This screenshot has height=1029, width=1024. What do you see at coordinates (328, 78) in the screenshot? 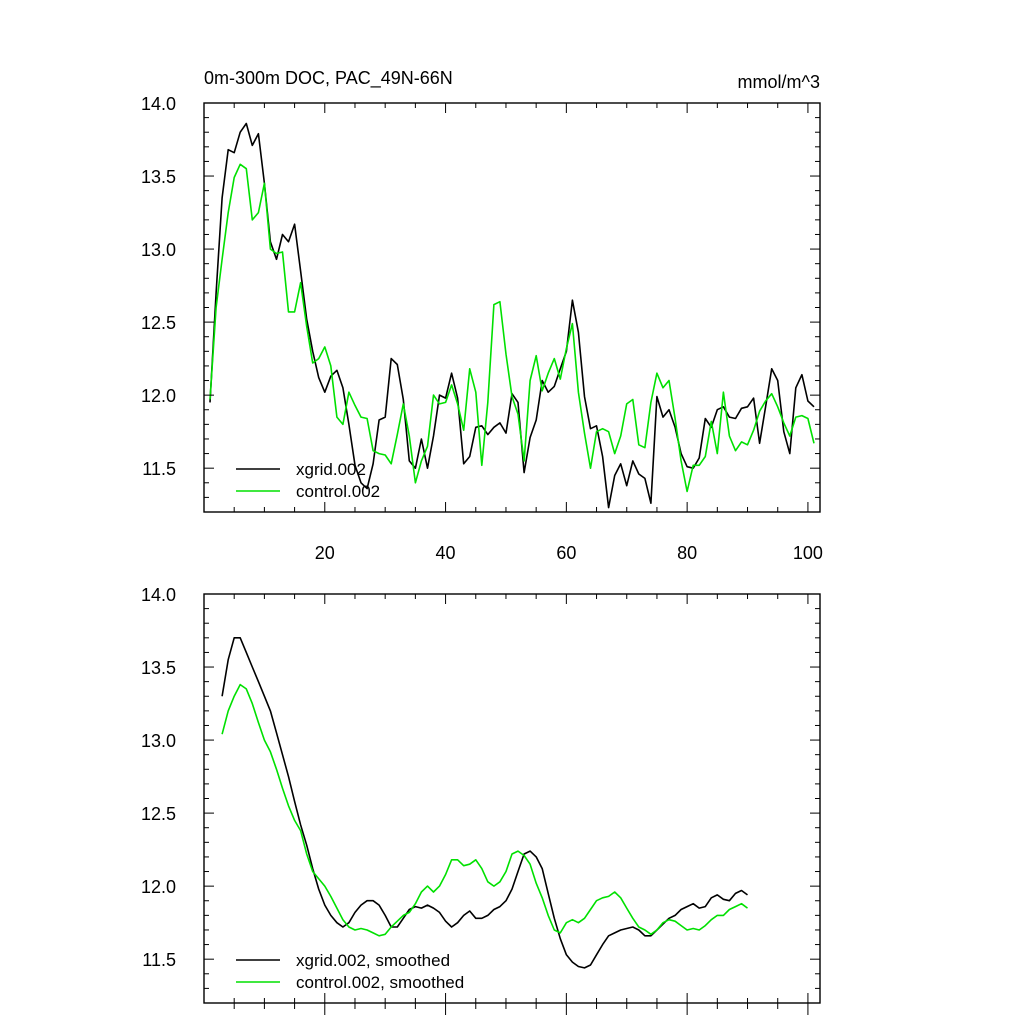
I see `chart-title: 0m-300m DOC, PAC_49N-66N` at bounding box center [328, 78].